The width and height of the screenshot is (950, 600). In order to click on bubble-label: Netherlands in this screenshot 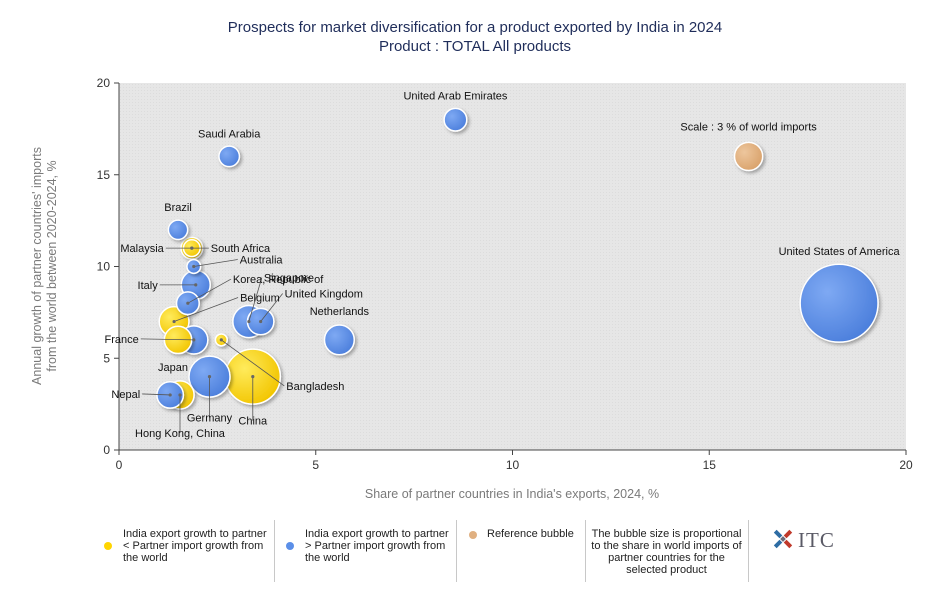, I will do `click(340, 312)`.